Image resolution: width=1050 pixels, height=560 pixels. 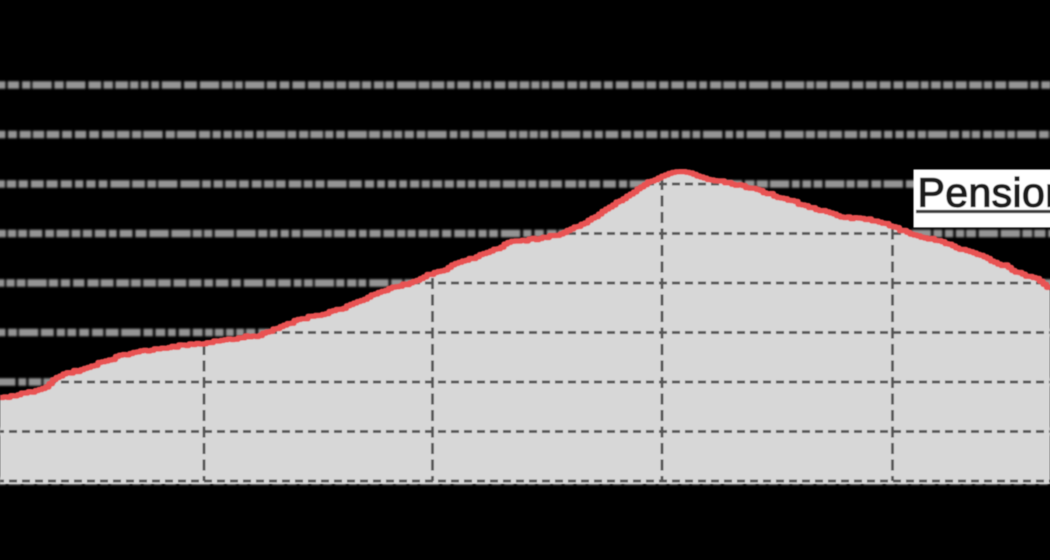 I want to click on svg-text: Pensioner, so click(x=984, y=193).